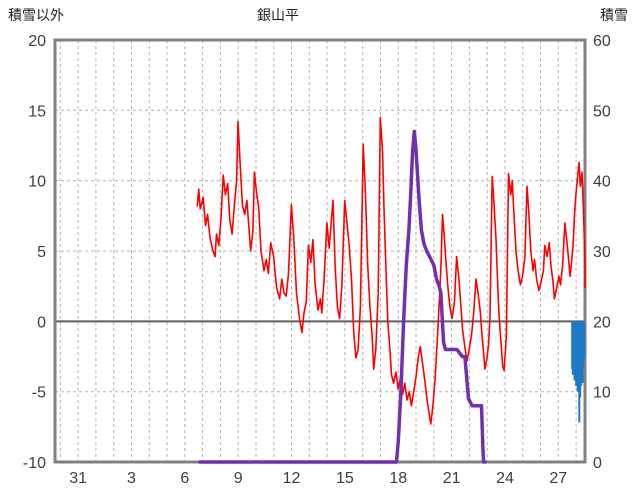 The width and height of the screenshot is (636, 501). Describe the element at coordinates (602, 111) in the screenshot. I see `svg-text: 50` at that location.